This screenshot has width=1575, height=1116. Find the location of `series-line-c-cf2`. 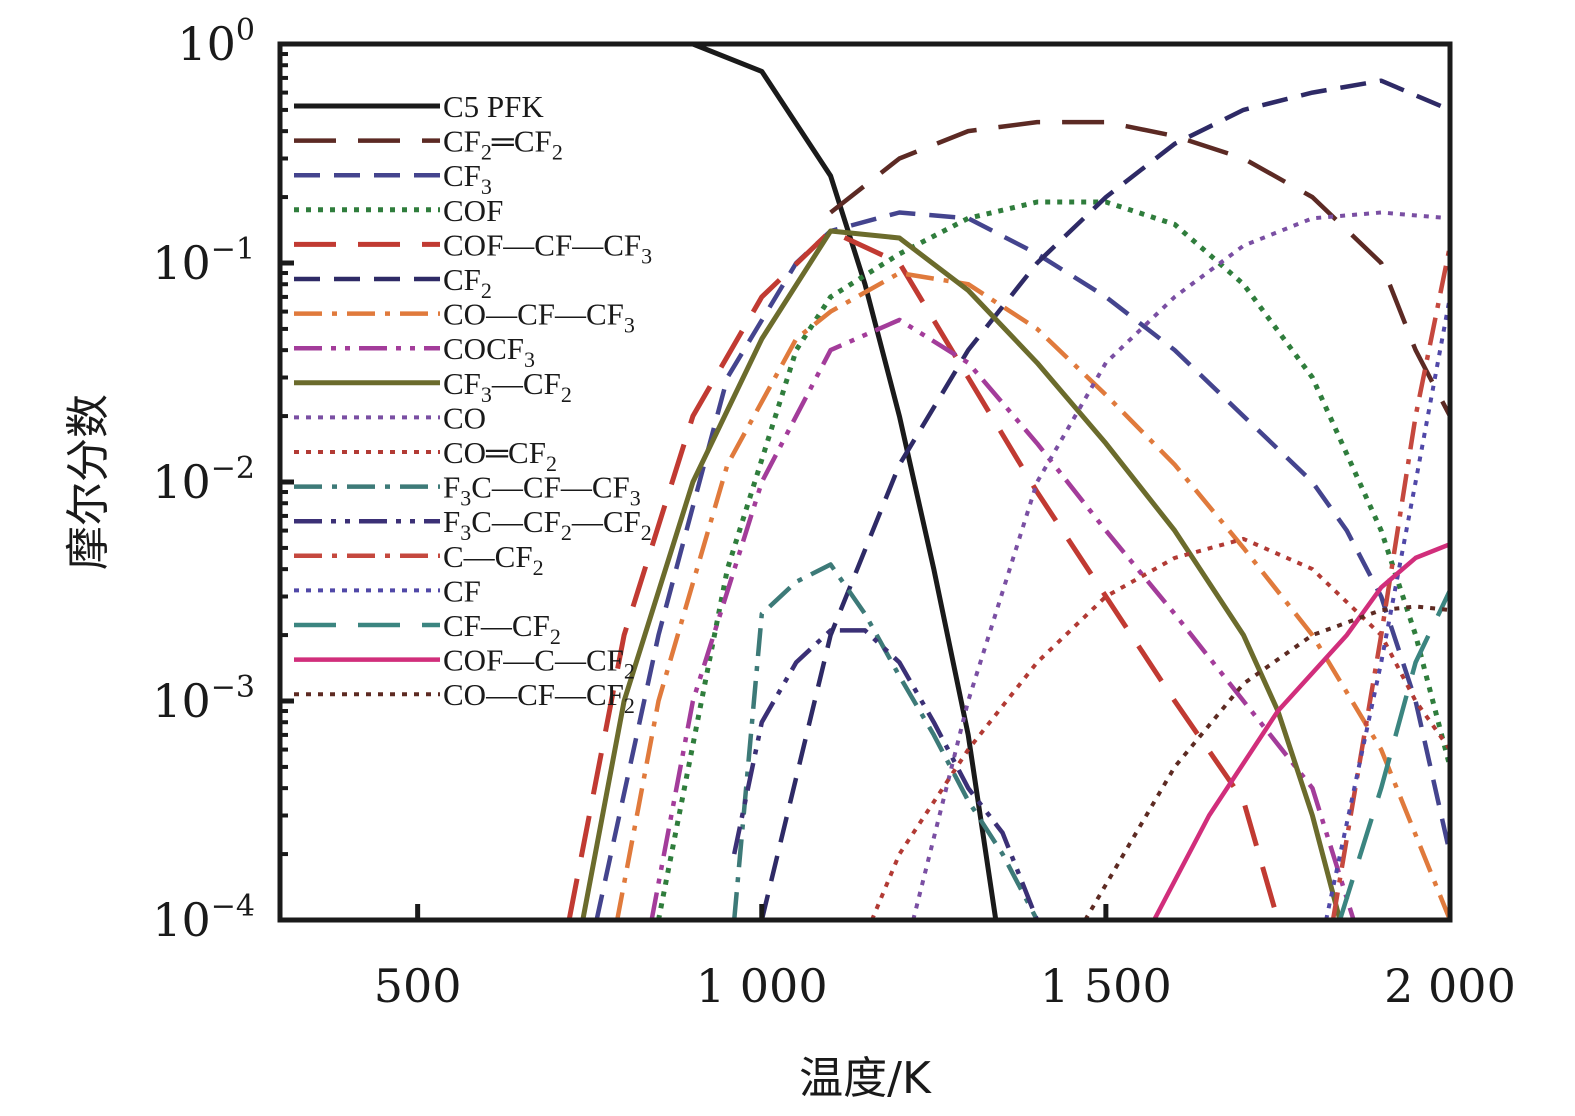

series-line-c-cf2 is located at coordinates (1390, 582).